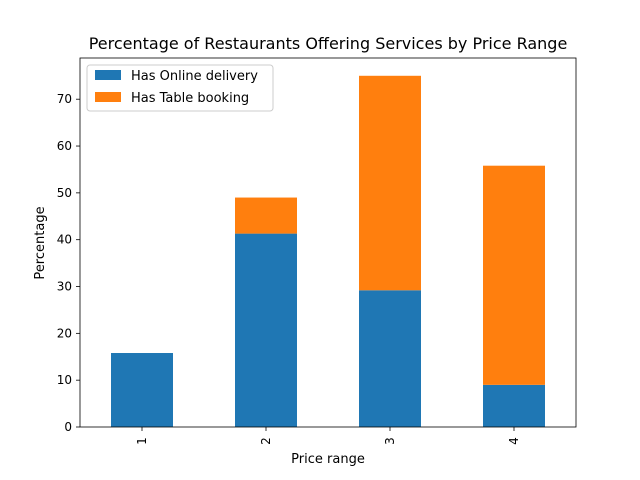 The image size is (640, 480). I want to click on x-axis: 1 2 3 4, so click(328, 436).